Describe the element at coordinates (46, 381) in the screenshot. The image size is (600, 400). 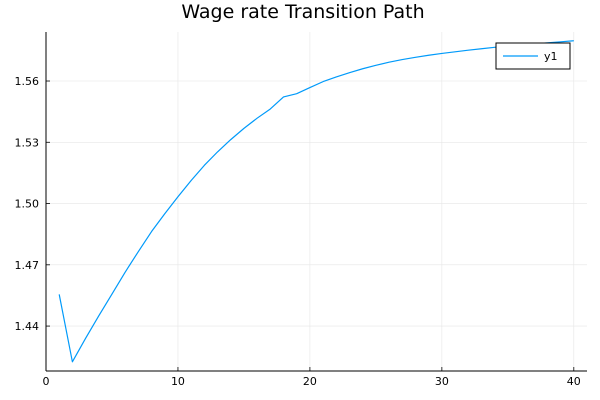
I see `x-tick-label: 0` at that location.